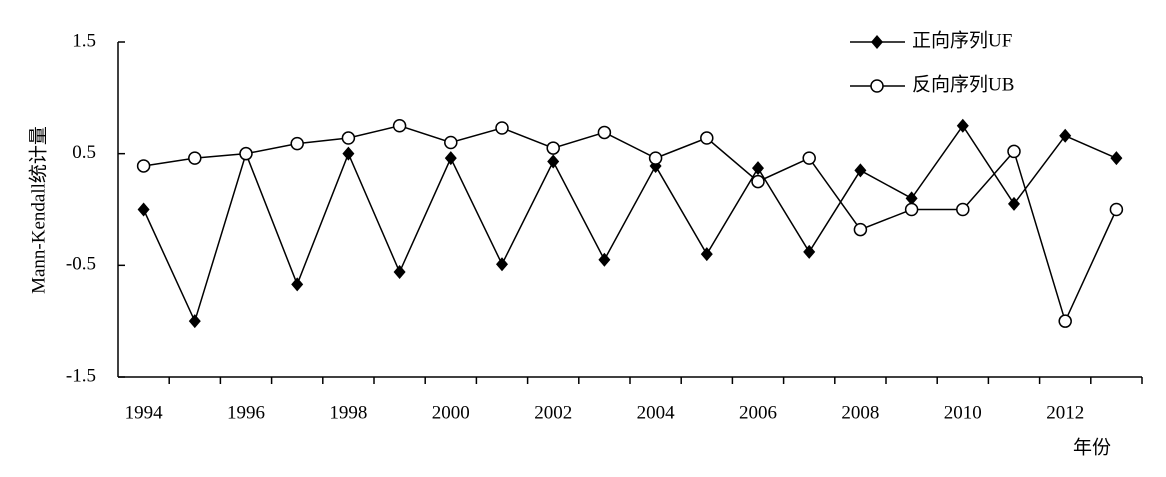 The width and height of the screenshot is (1166, 477). Describe the element at coordinates (860, 412) in the screenshot. I see `x-tick-label: 2008` at that location.